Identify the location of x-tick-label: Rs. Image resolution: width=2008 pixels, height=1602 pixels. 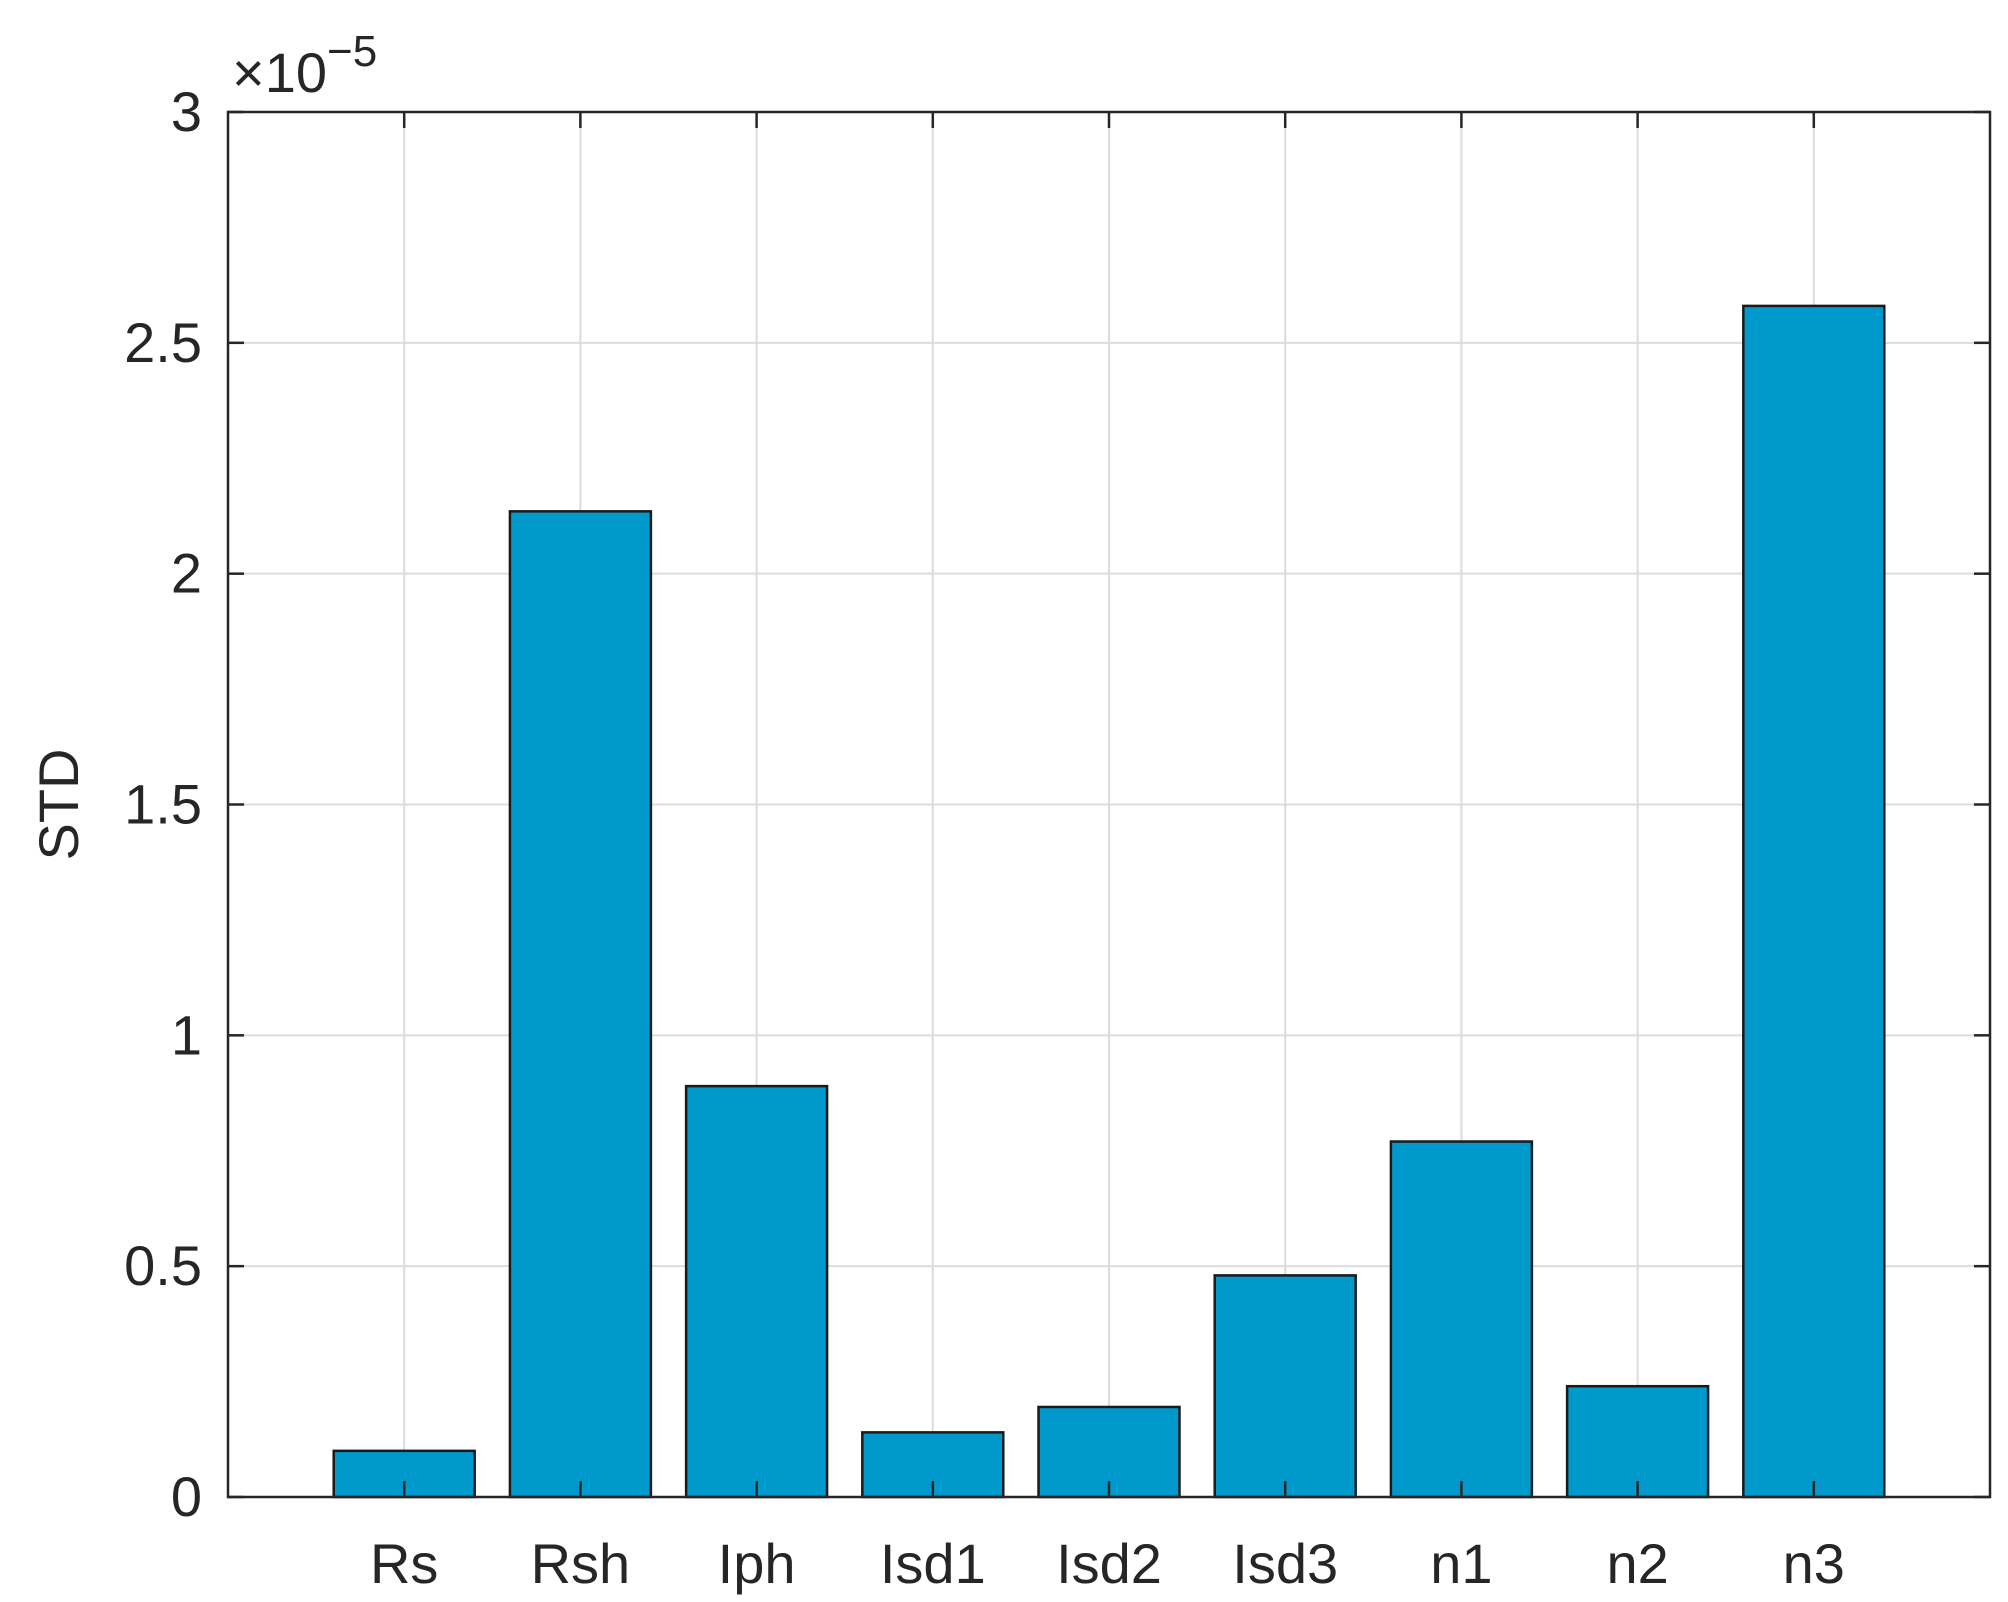
(404, 1563).